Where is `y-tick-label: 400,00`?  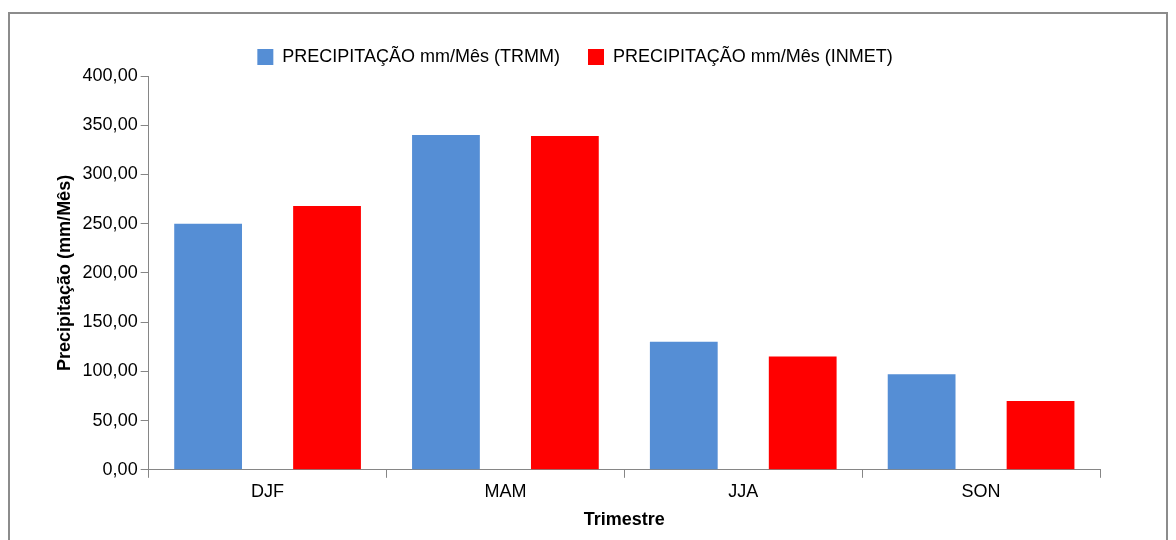
y-tick-label: 400,00 is located at coordinates (110, 74).